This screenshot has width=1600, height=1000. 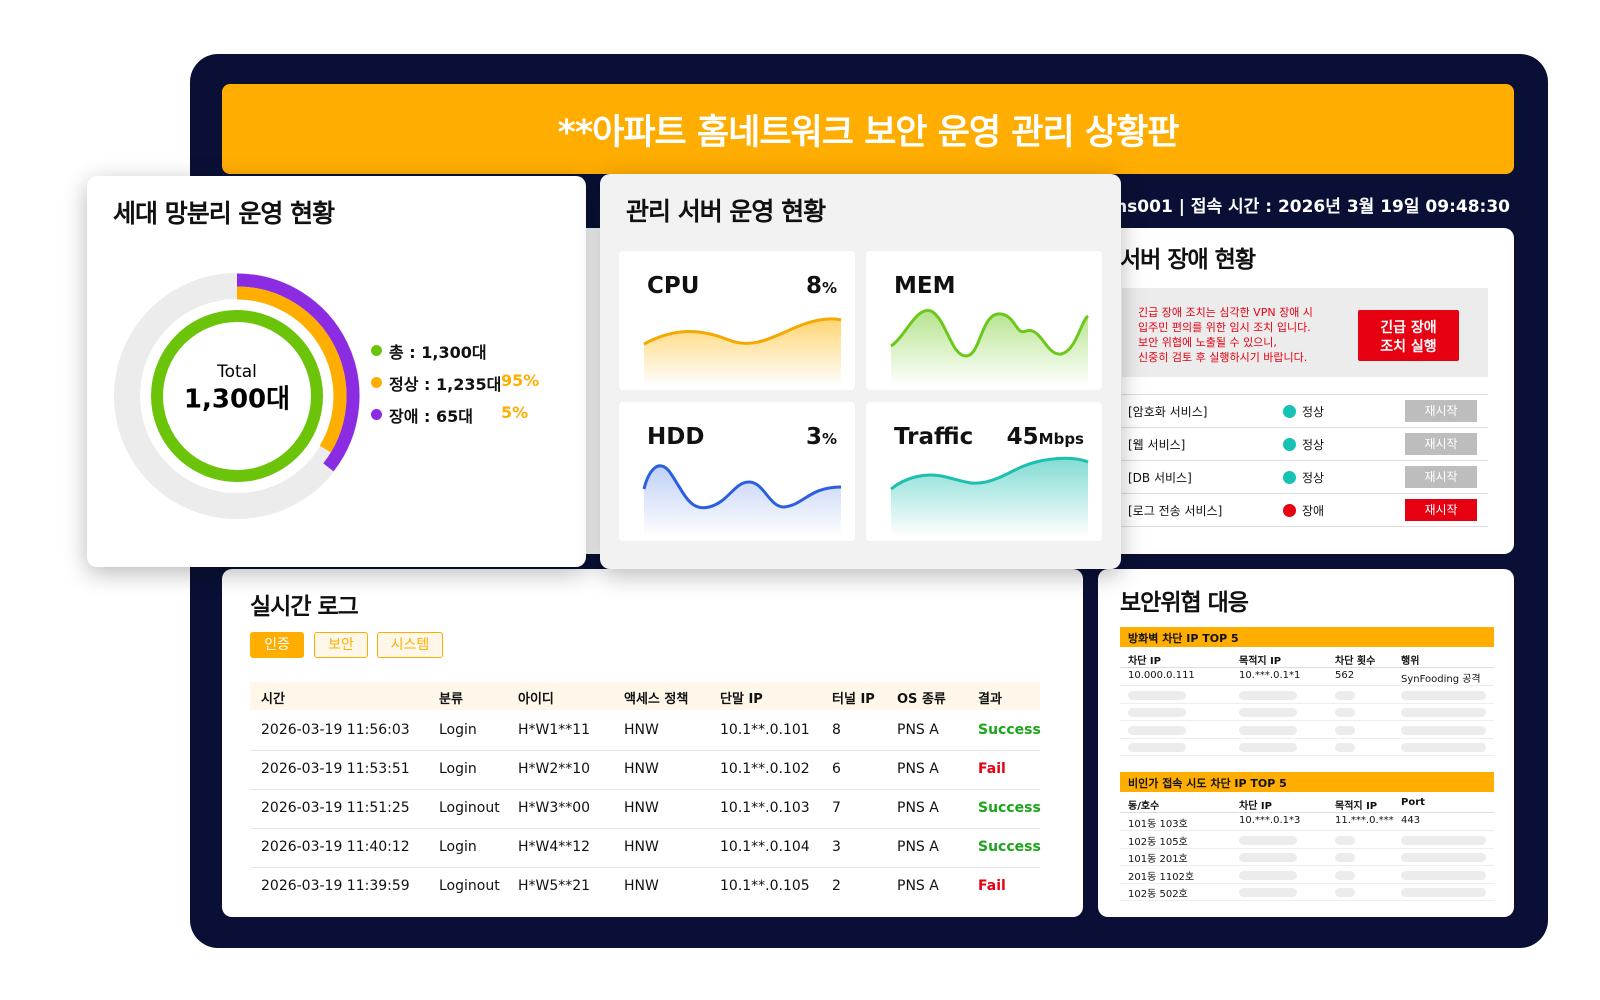 What do you see at coordinates (836, 769) in the screenshot?
I see `cell: 6` at bounding box center [836, 769].